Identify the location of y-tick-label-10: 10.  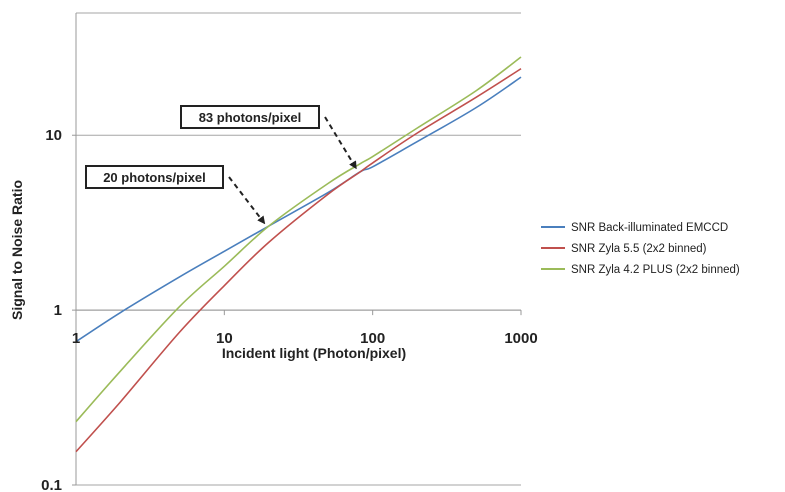
(53, 135).